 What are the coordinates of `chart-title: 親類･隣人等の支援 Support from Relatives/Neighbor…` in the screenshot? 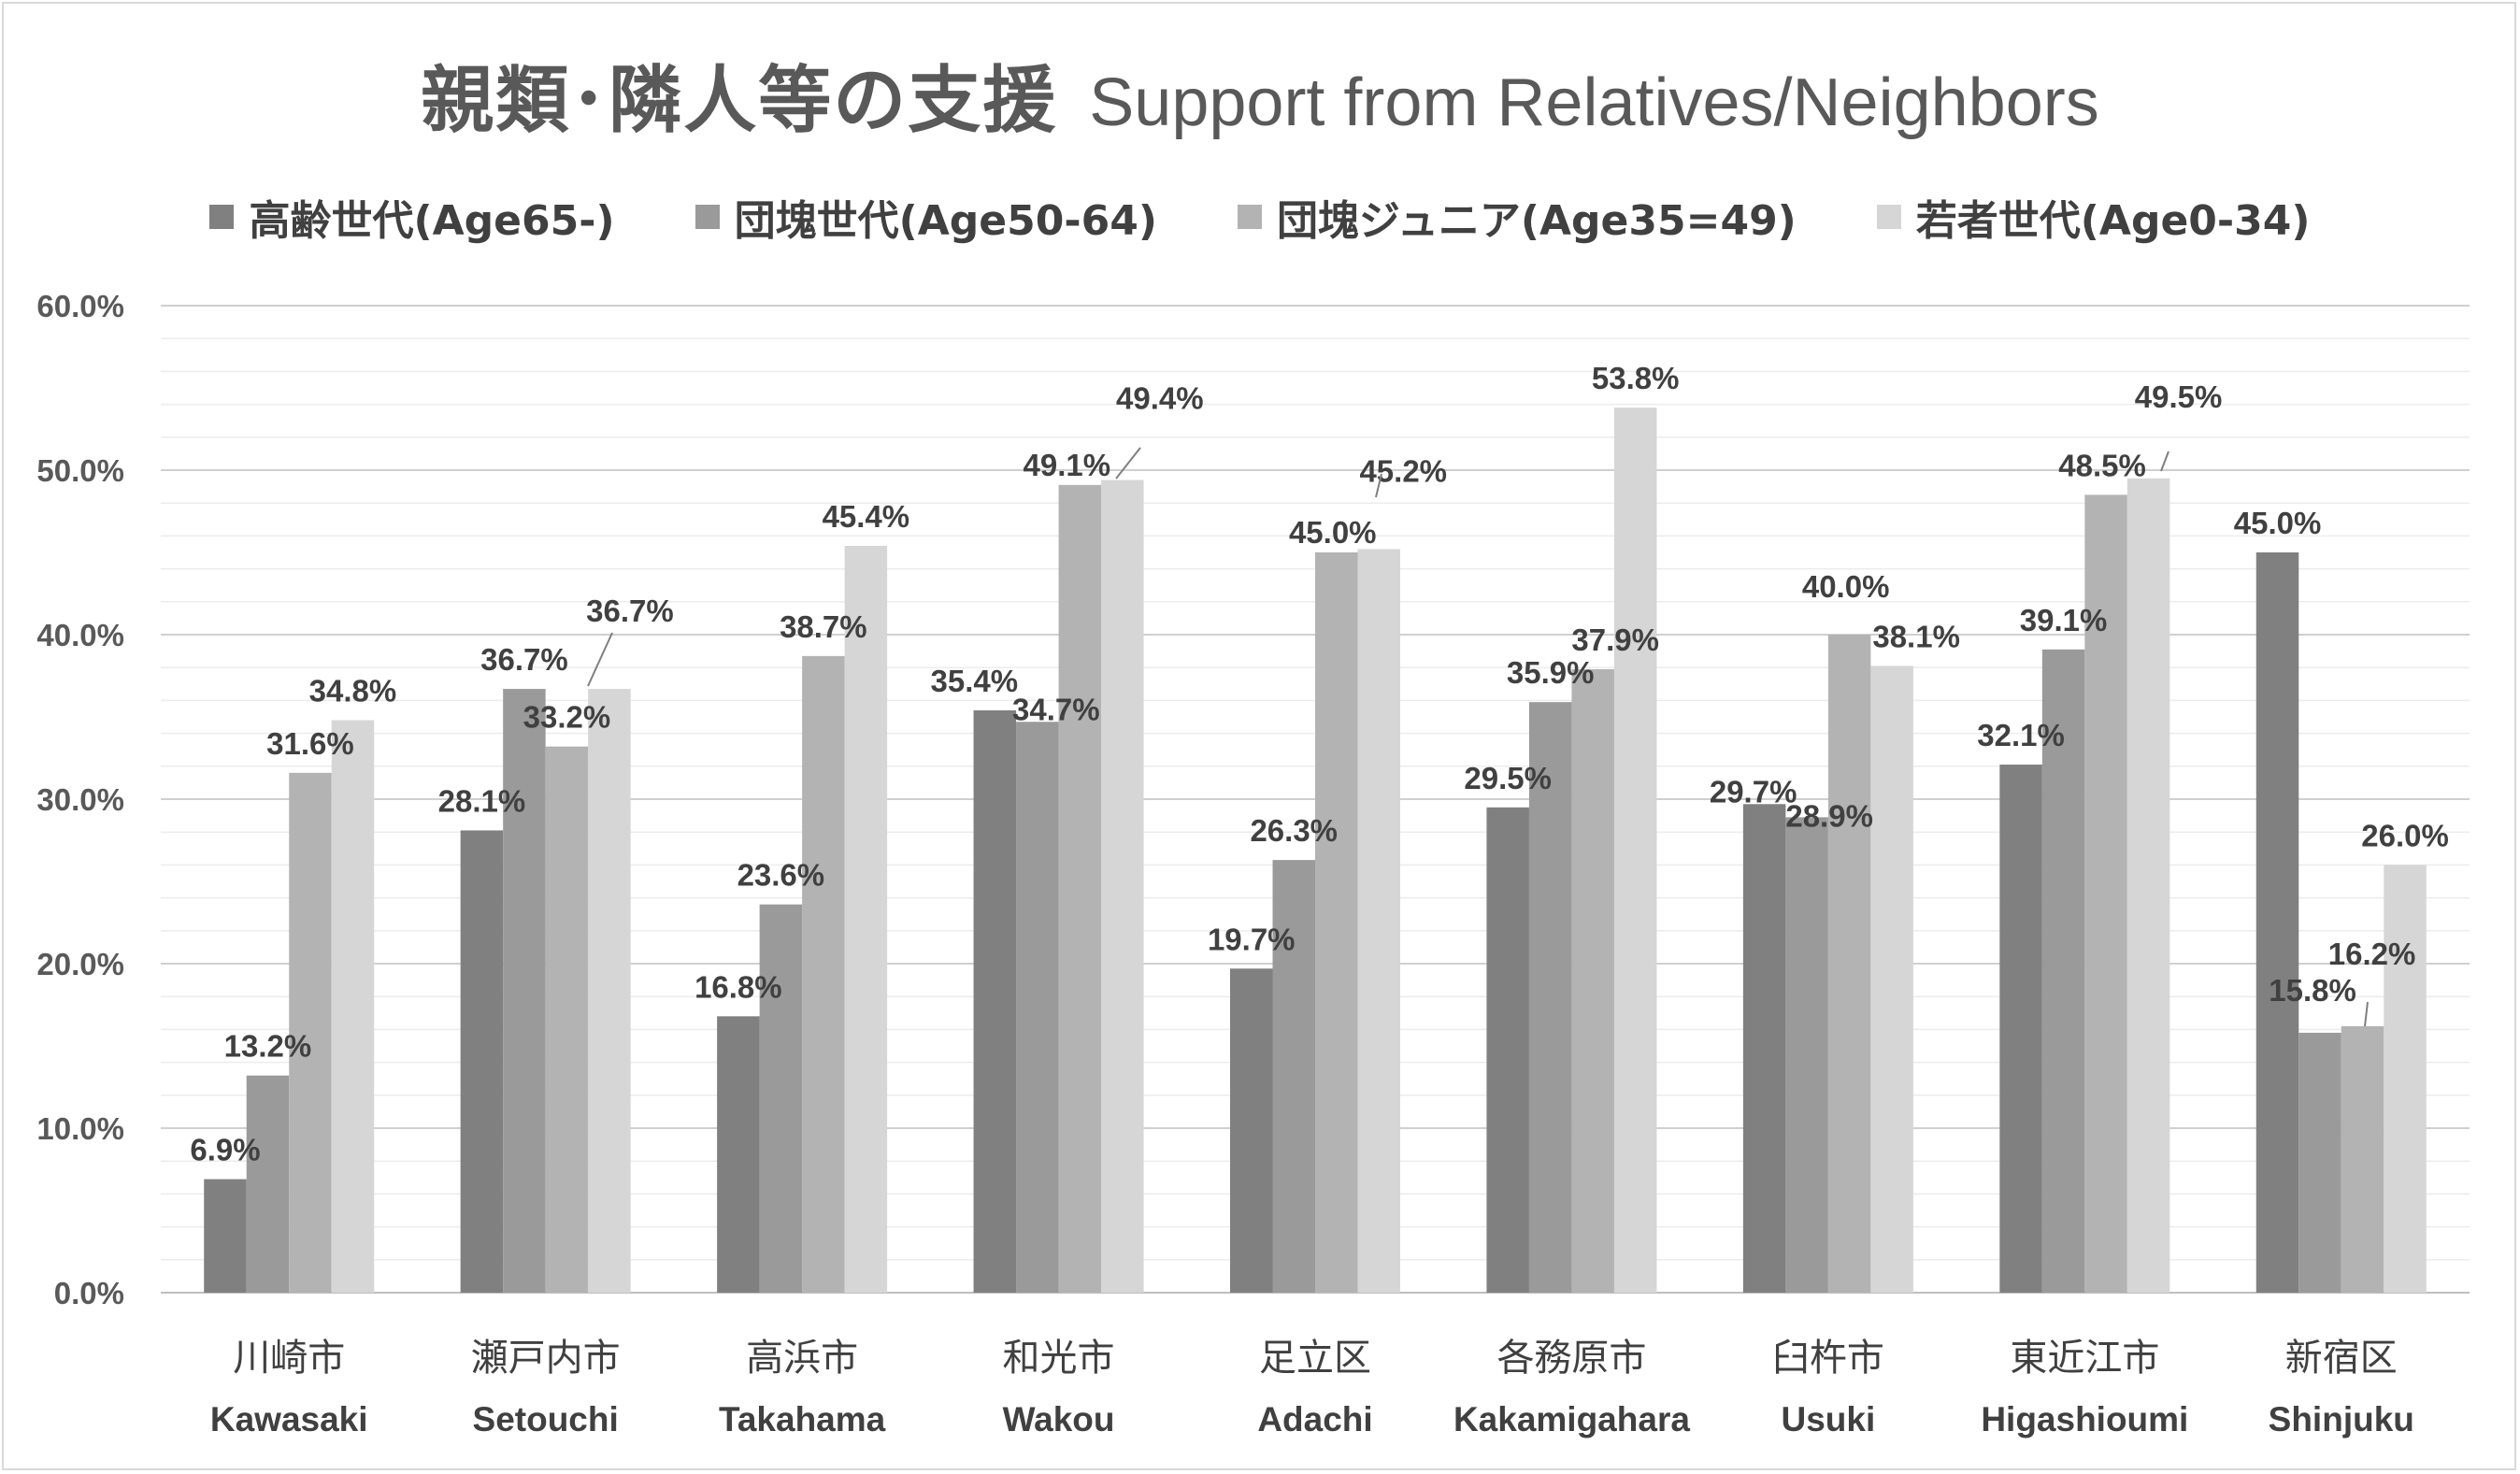 It's located at (1260, 94).